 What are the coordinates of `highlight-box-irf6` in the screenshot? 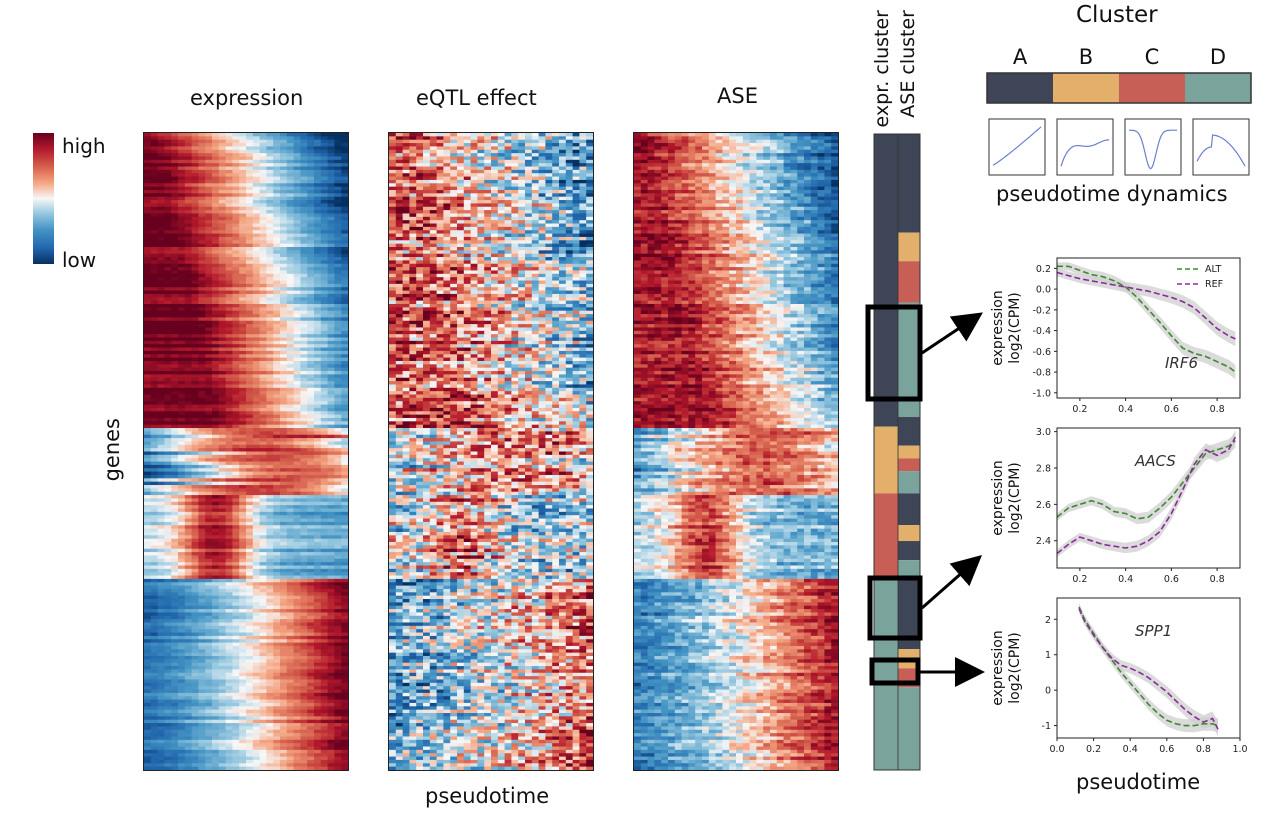 It's located at (894, 353).